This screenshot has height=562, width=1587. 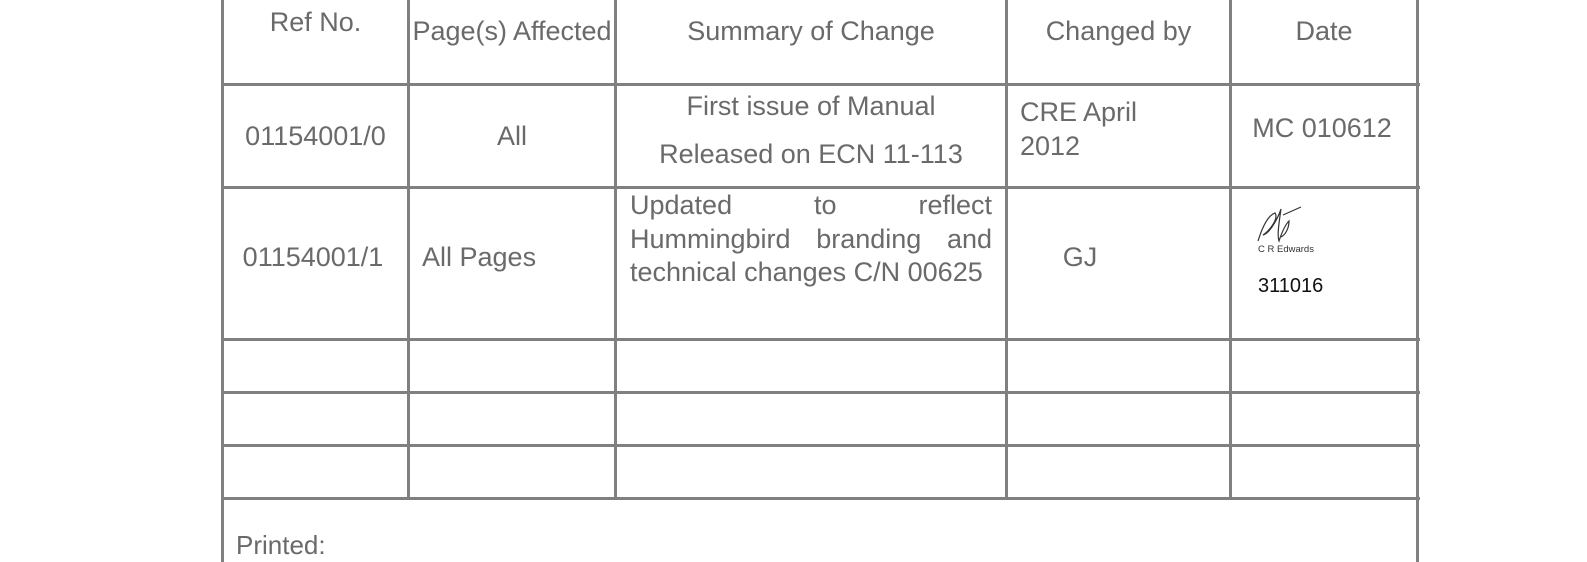 What do you see at coordinates (1118, 31) in the screenshot?
I see `header-changed-by: Changed by` at bounding box center [1118, 31].